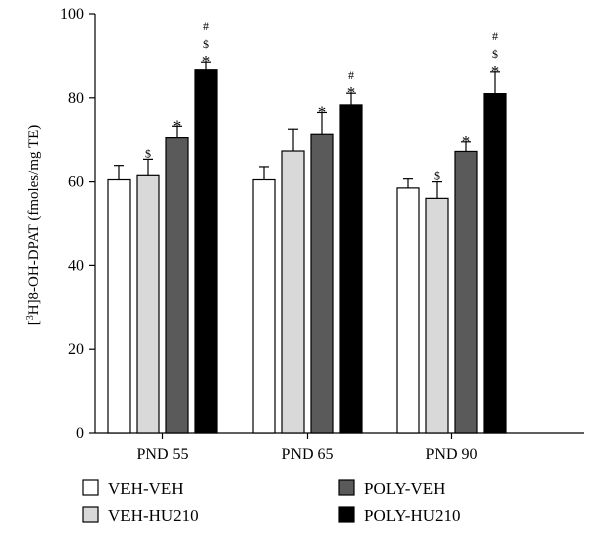  What do you see at coordinates (153, 515) in the screenshot?
I see `legend-label: VEH-HU210` at bounding box center [153, 515].